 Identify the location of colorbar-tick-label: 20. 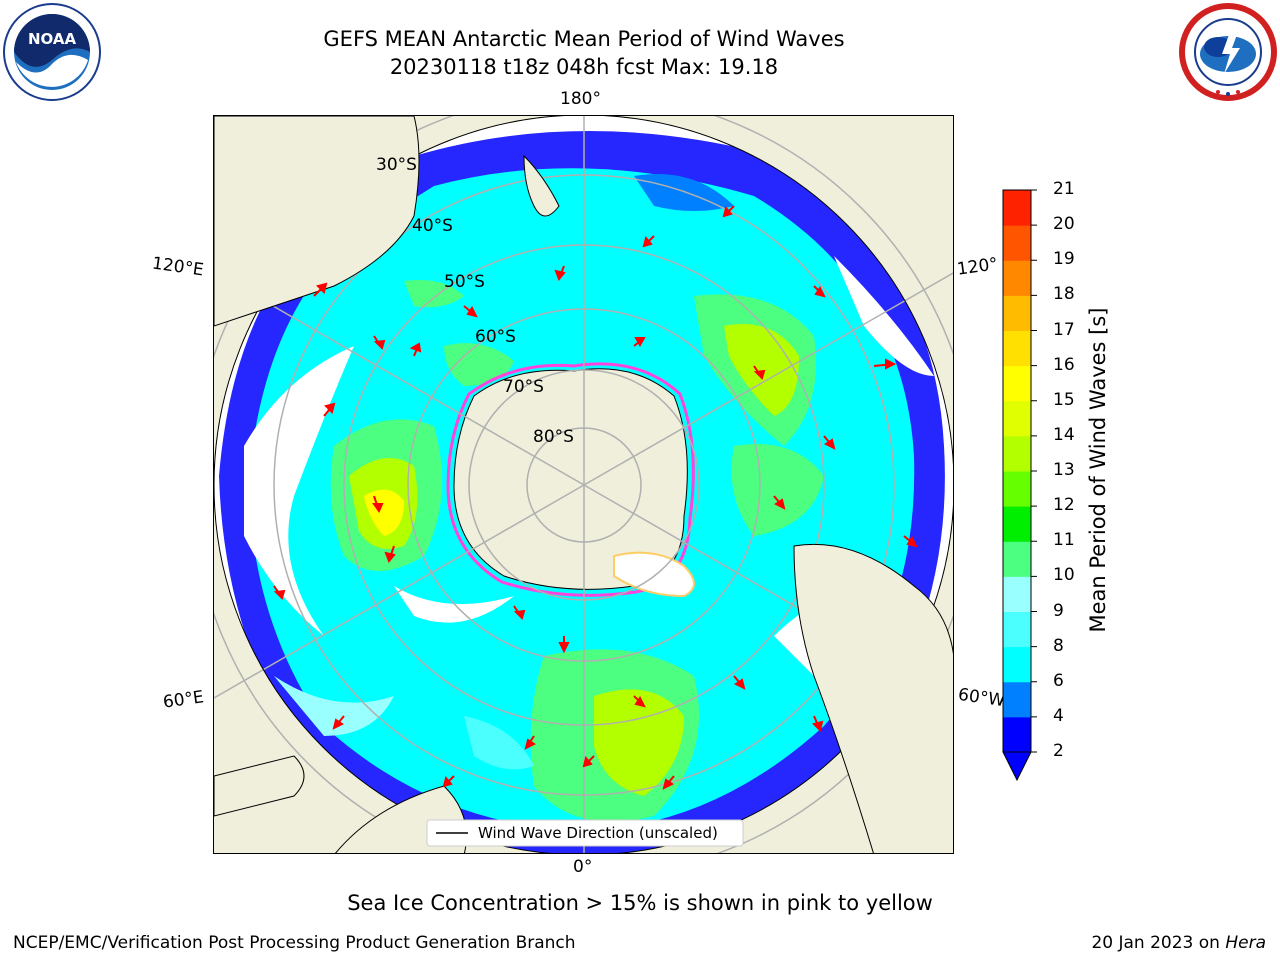
(1064, 224).